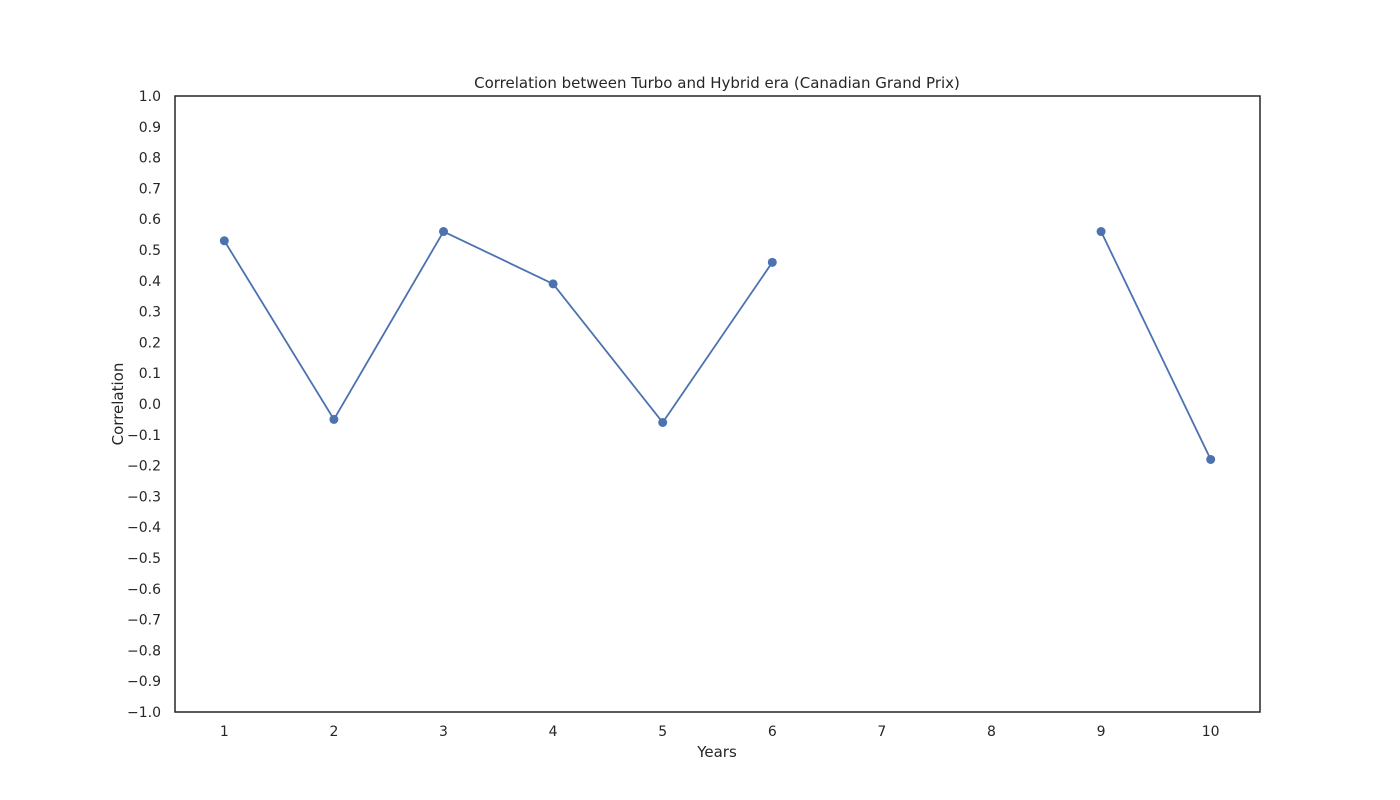 The height and width of the screenshot is (800, 1400). Describe the element at coordinates (333, 732) in the screenshot. I see `x-tick-label: 2` at that location.